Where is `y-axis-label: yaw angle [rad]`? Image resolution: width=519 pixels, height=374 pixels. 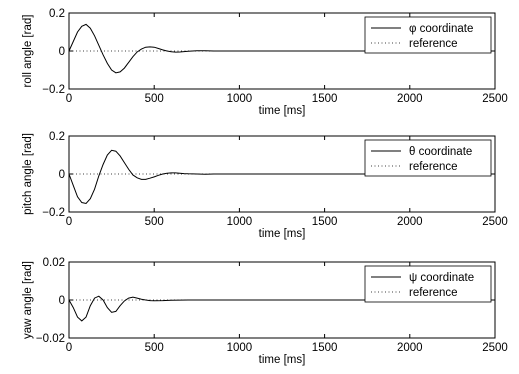 y-axis-label: yaw angle [rad] is located at coordinates (28, 300).